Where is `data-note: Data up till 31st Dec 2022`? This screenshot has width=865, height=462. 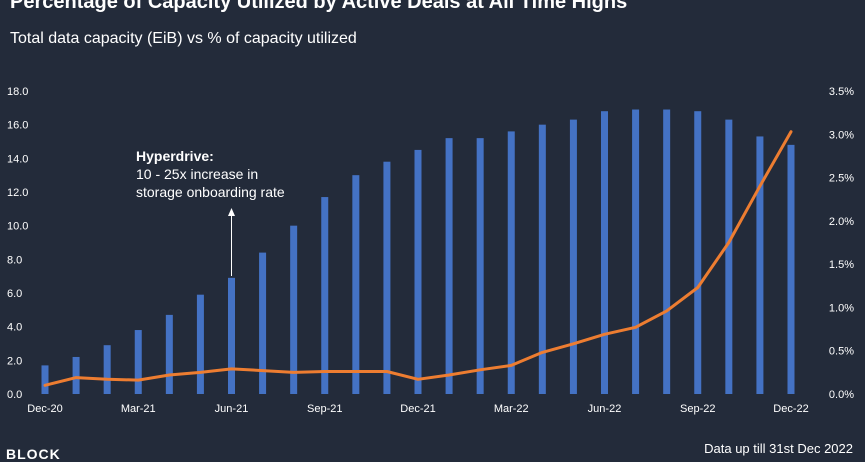
data-note: Data up till 31st Dec 2022 is located at coordinates (778, 448).